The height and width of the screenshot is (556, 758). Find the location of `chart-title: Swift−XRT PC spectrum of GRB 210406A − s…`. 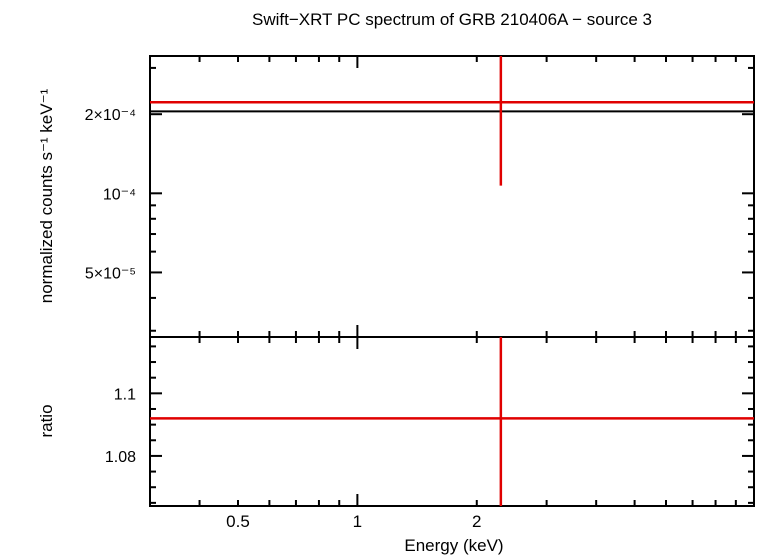

chart-title: Swift−XRT PC spectrum of GRB 210406A − s… is located at coordinates (452, 19).